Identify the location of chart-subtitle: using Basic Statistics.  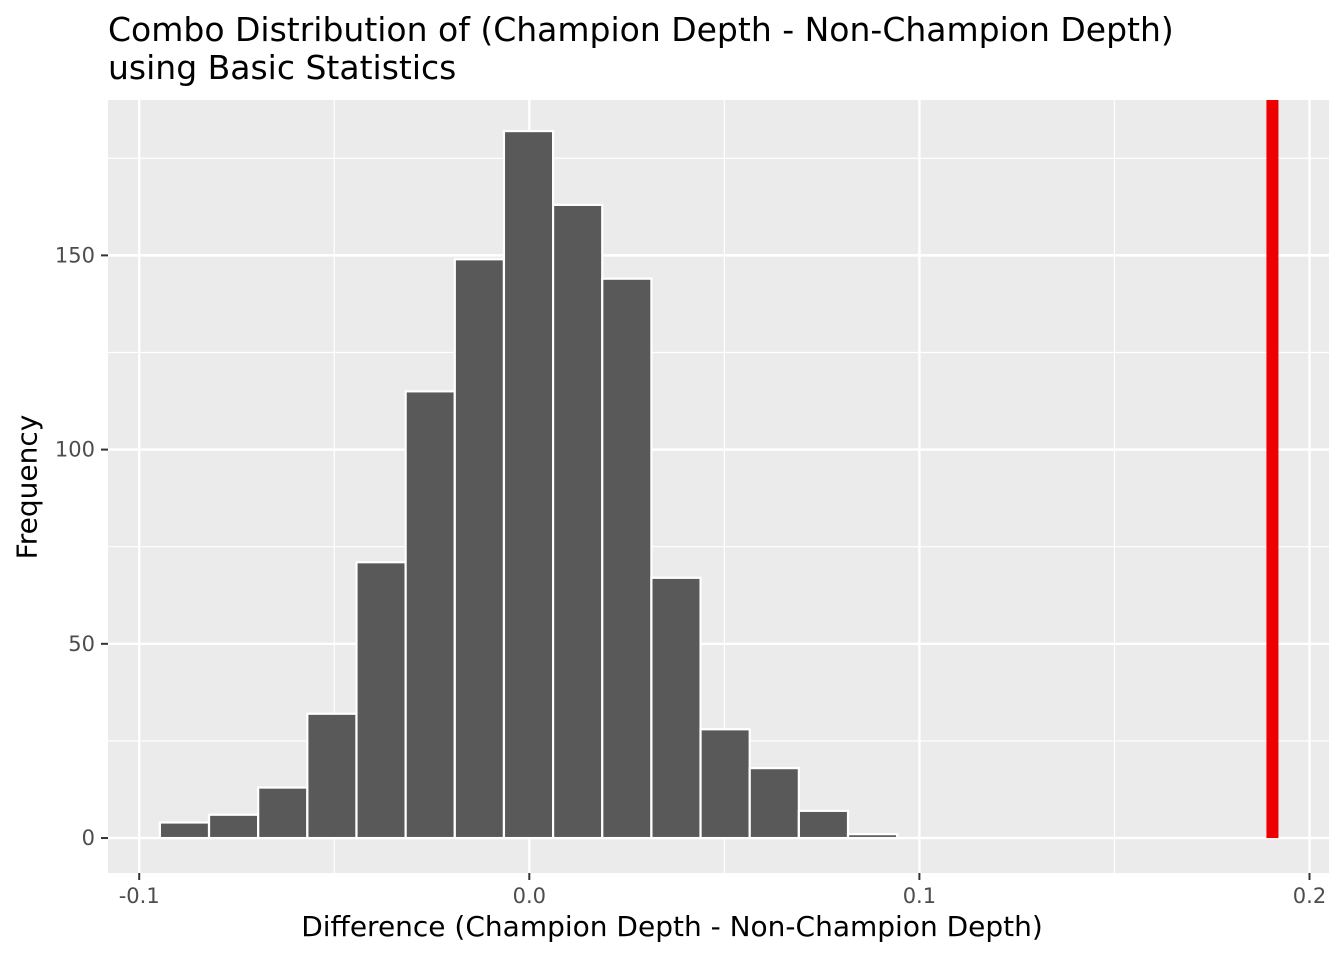
(282, 67).